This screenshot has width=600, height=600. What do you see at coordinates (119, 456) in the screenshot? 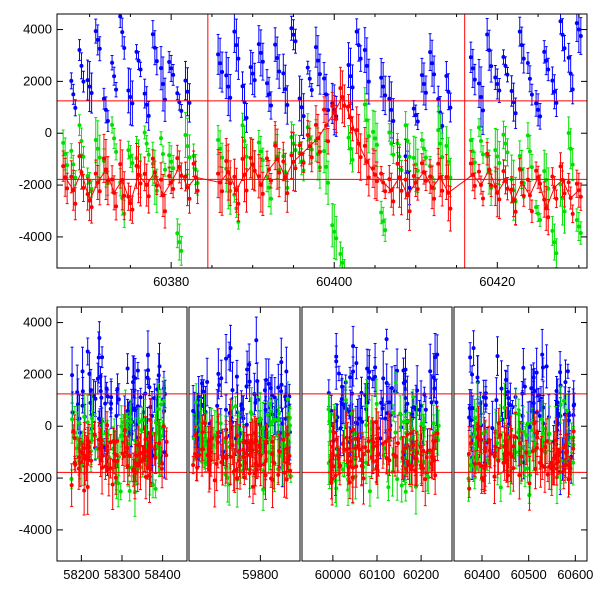
I see `series-red` at bounding box center [119, 456].